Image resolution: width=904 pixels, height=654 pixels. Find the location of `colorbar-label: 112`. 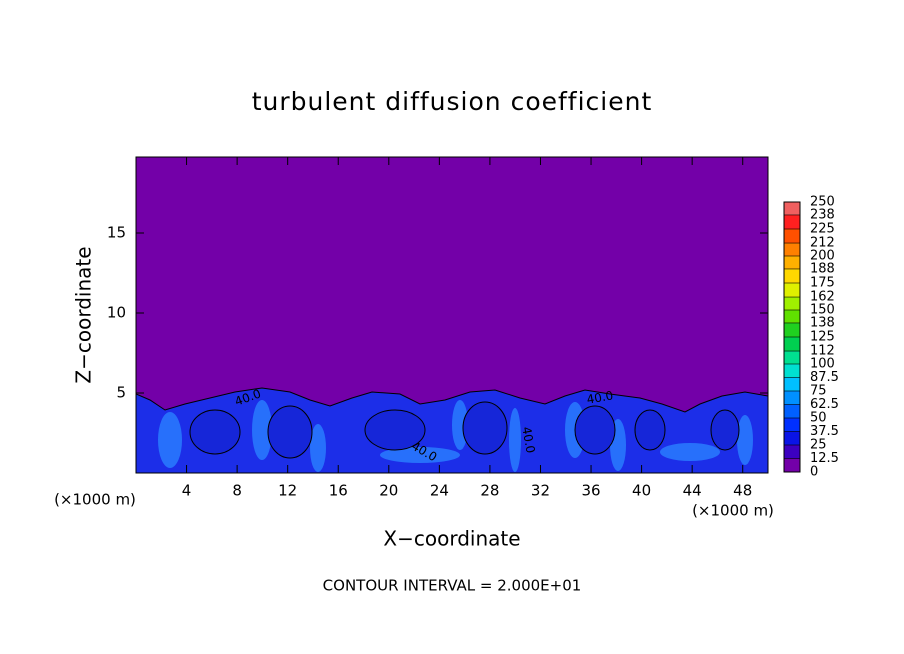

colorbar-label: 112 is located at coordinates (822, 351).